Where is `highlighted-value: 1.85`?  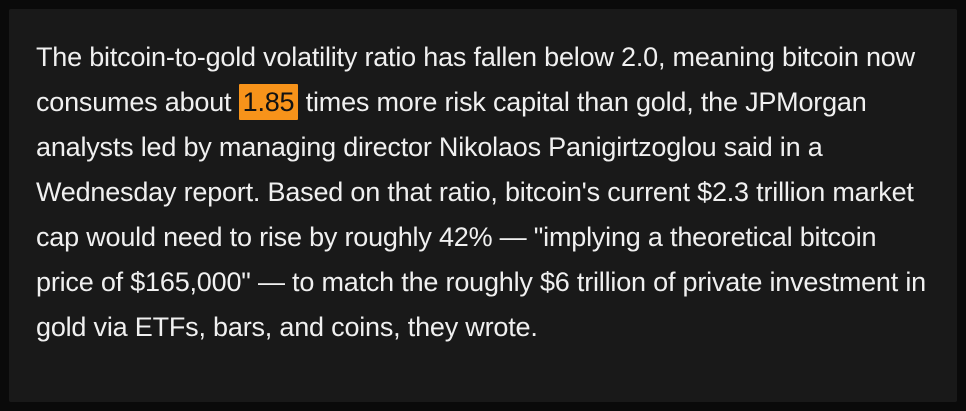 highlighted-value: 1.85 is located at coordinates (268, 102).